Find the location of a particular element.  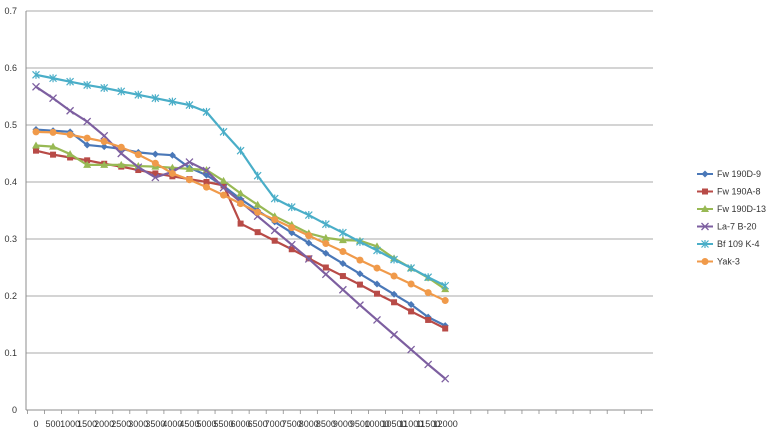

y-tick-label: 0.3 is located at coordinates (10, 239).